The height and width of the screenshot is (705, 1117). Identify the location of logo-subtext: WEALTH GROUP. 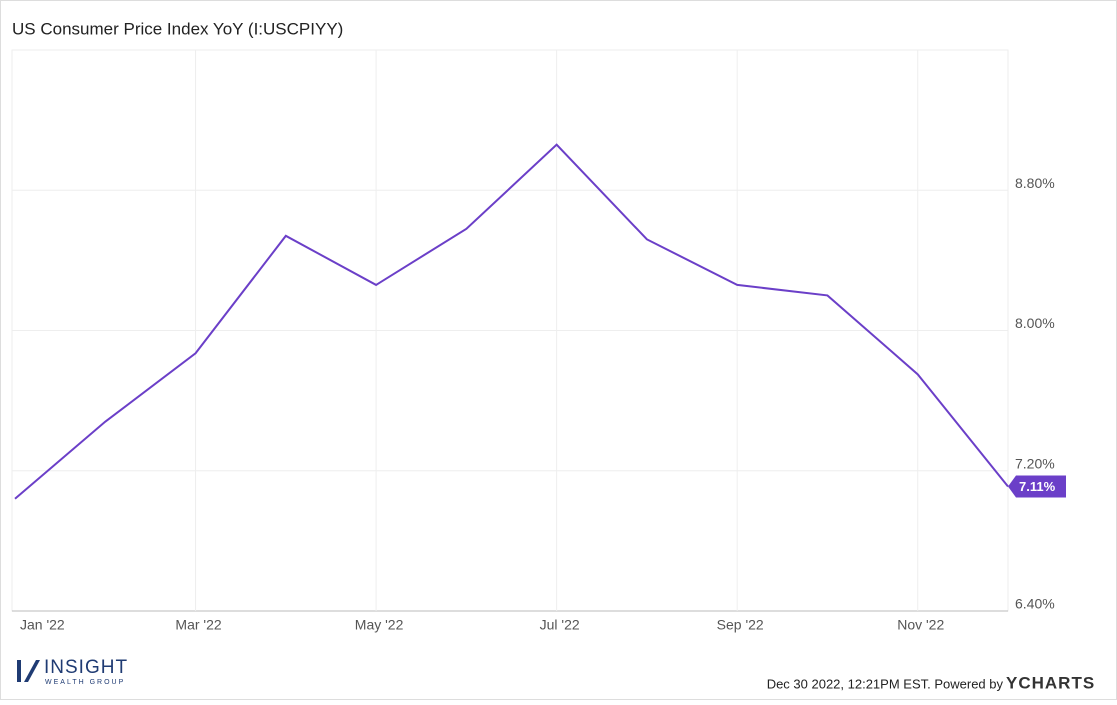
(85, 682).